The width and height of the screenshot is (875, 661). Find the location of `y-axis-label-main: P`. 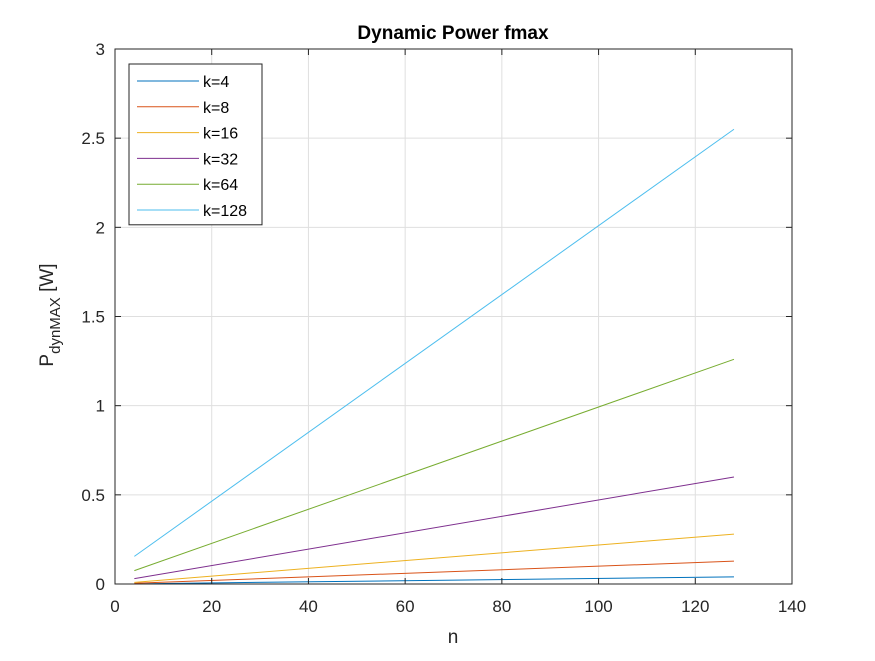

y-axis-label-main: P is located at coordinates (47, 360).